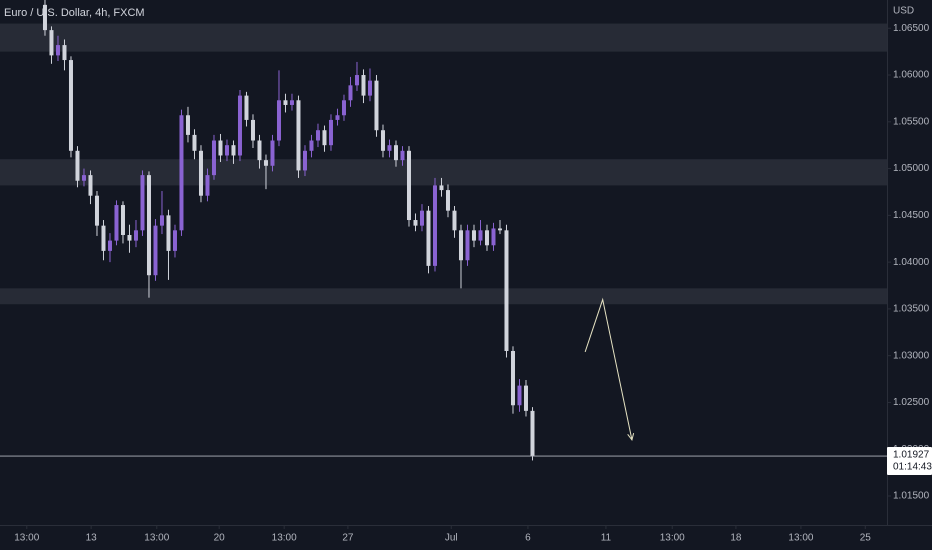 The height and width of the screenshot is (550, 932). I want to click on y-tick-label: 1.03000, so click(911, 355).